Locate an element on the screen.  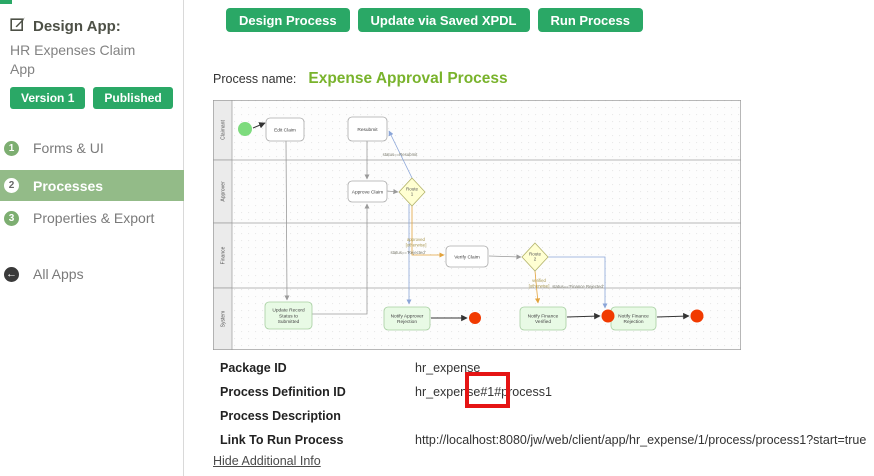
svg-text: Update Record is located at coordinates (288, 311).